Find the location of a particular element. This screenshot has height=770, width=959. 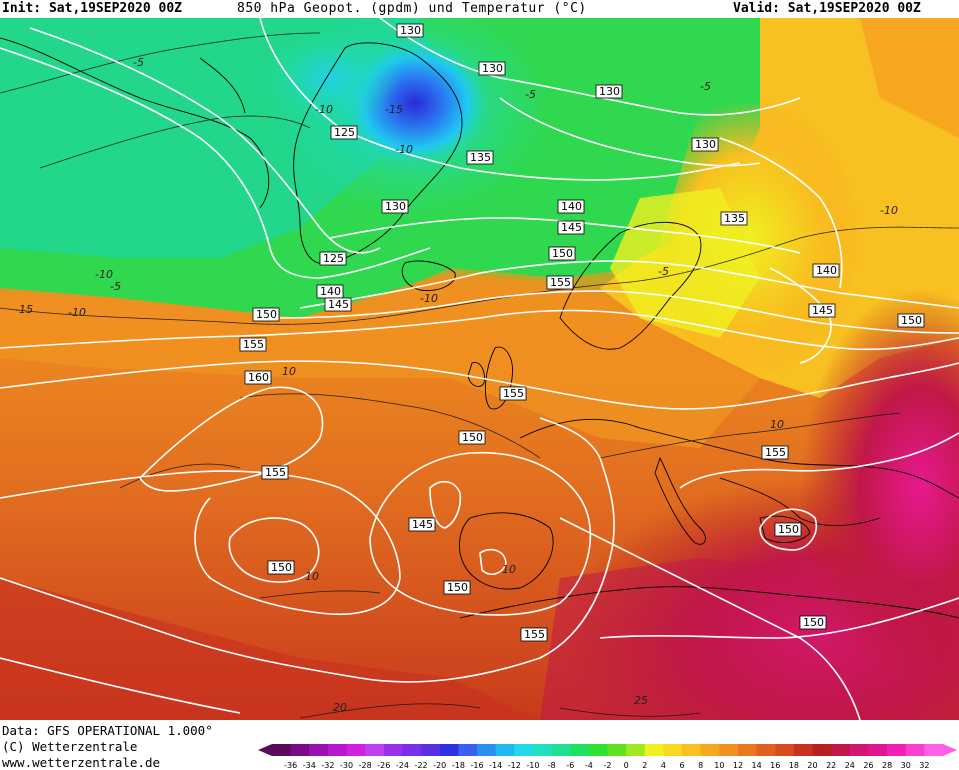

colorbar-tick-label: -18 is located at coordinates (458, 765).